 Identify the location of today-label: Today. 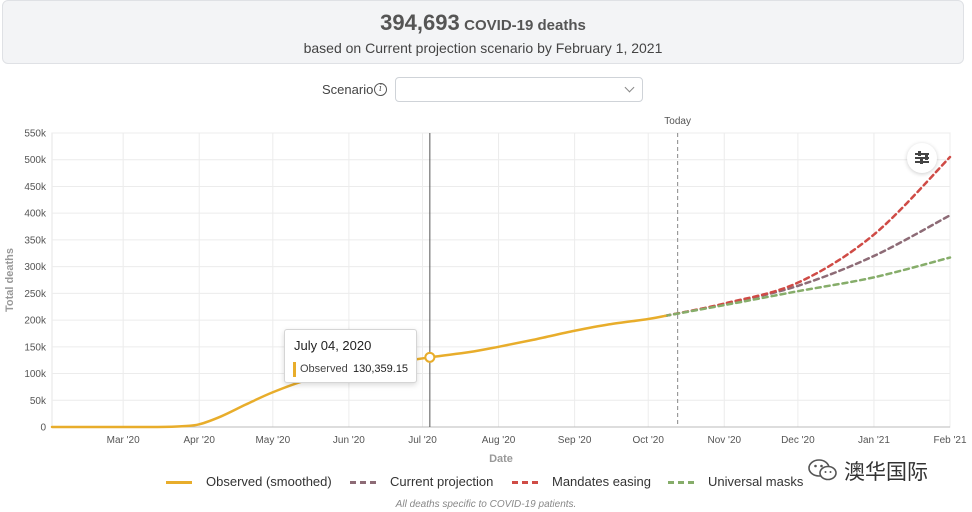
(677, 121).